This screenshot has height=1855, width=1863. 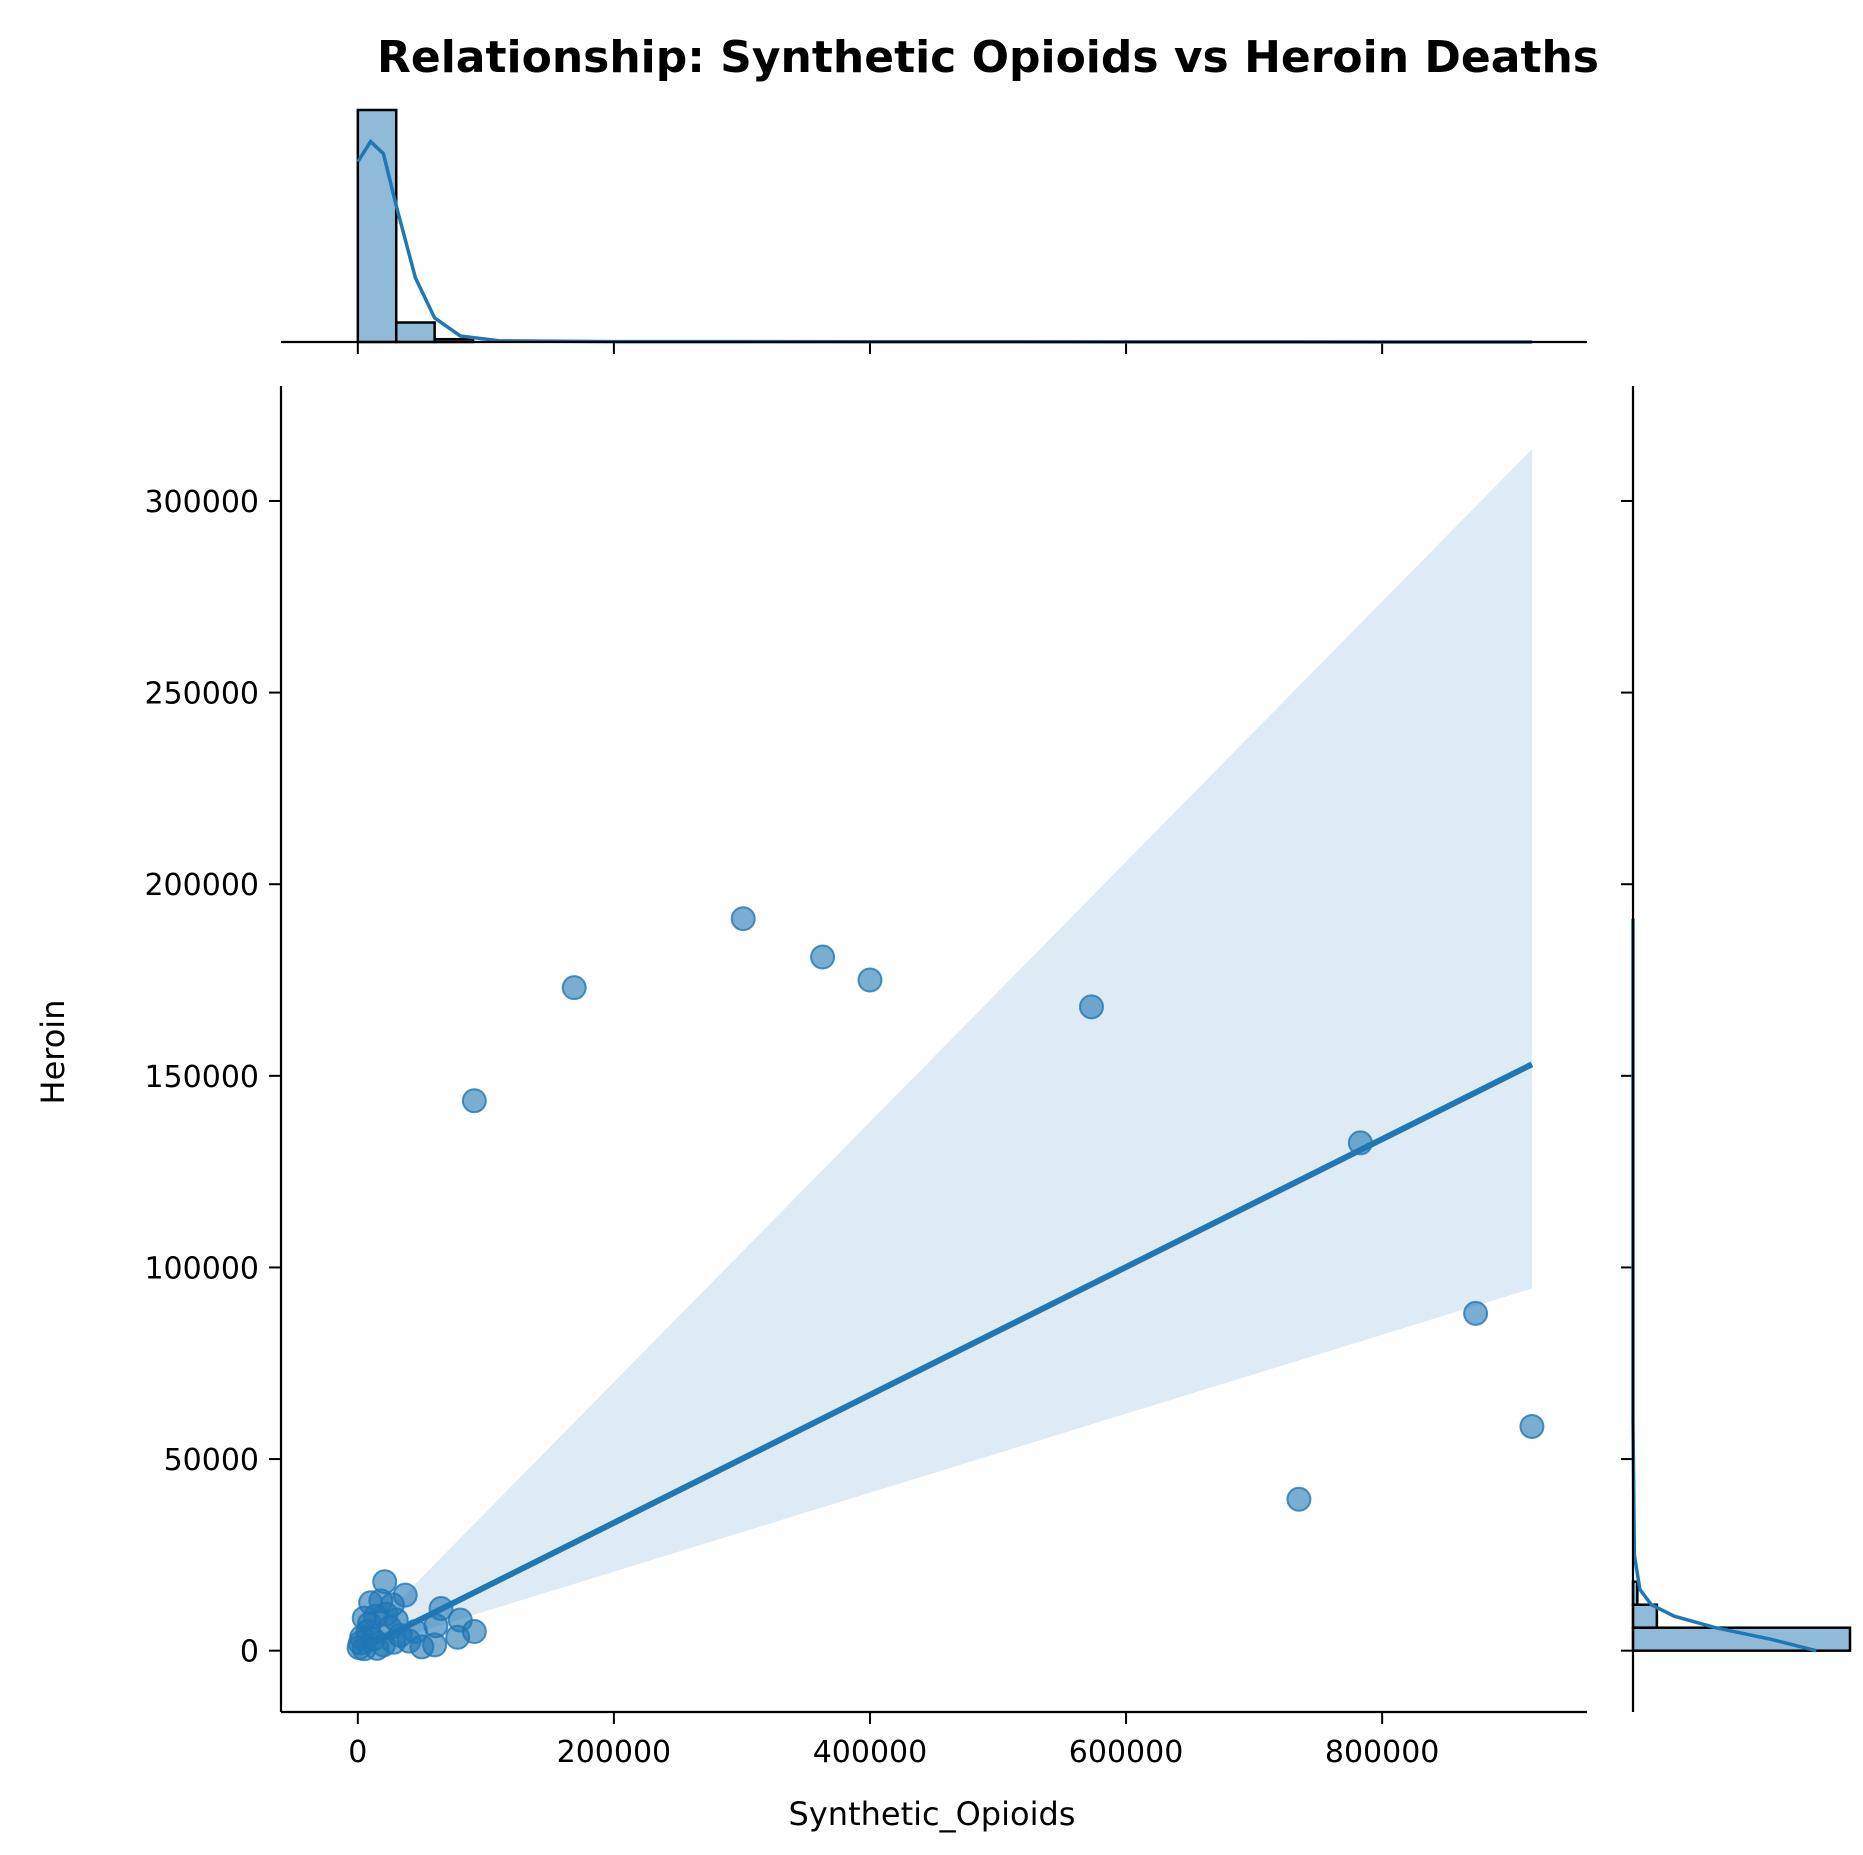 What do you see at coordinates (357, 1752) in the screenshot?
I see `x-tick-label: 0` at bounding box center [357, 1752].